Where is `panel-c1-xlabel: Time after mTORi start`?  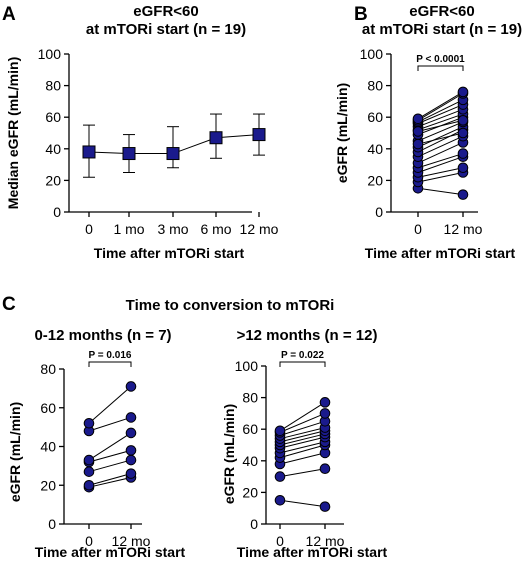
panel-c1-xlabel: Time after mTORi start is located at coordinates (110, 552).